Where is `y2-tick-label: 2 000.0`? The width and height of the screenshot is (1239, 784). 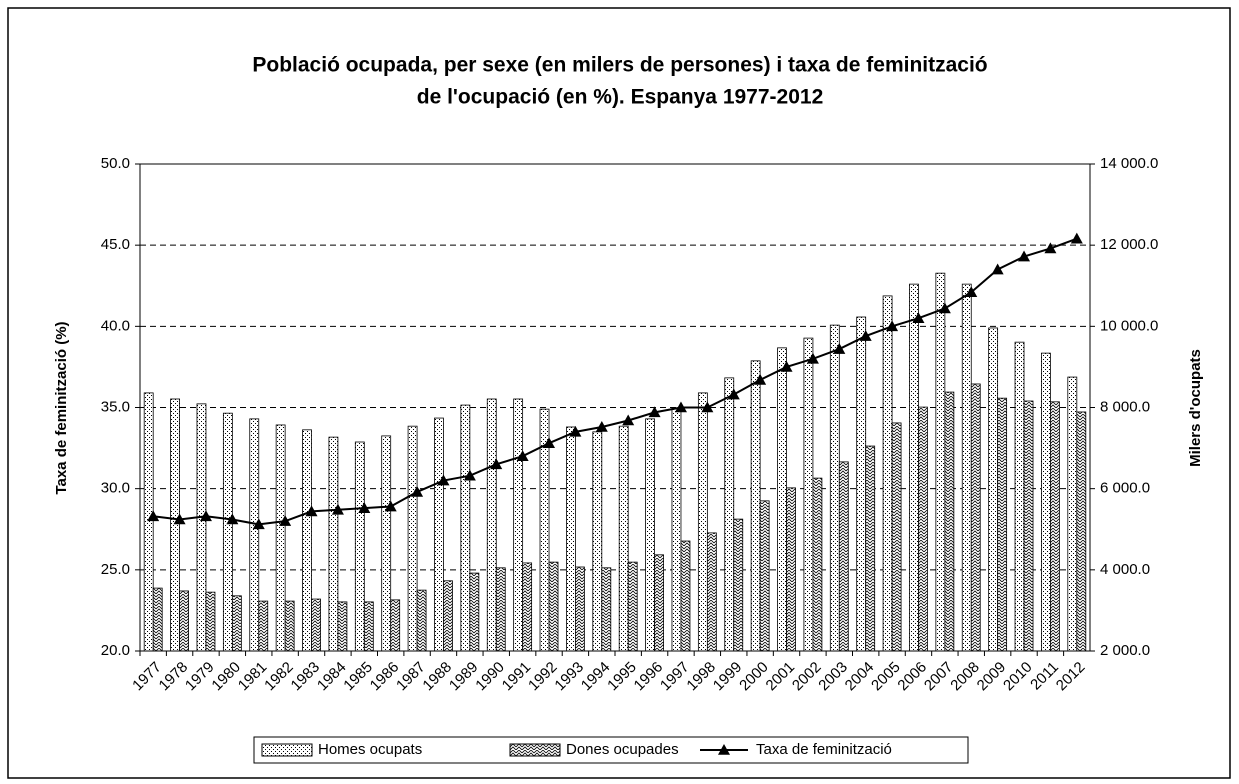
y2-tick-label: 2 000.0 is located at coordinates (1125, 650).